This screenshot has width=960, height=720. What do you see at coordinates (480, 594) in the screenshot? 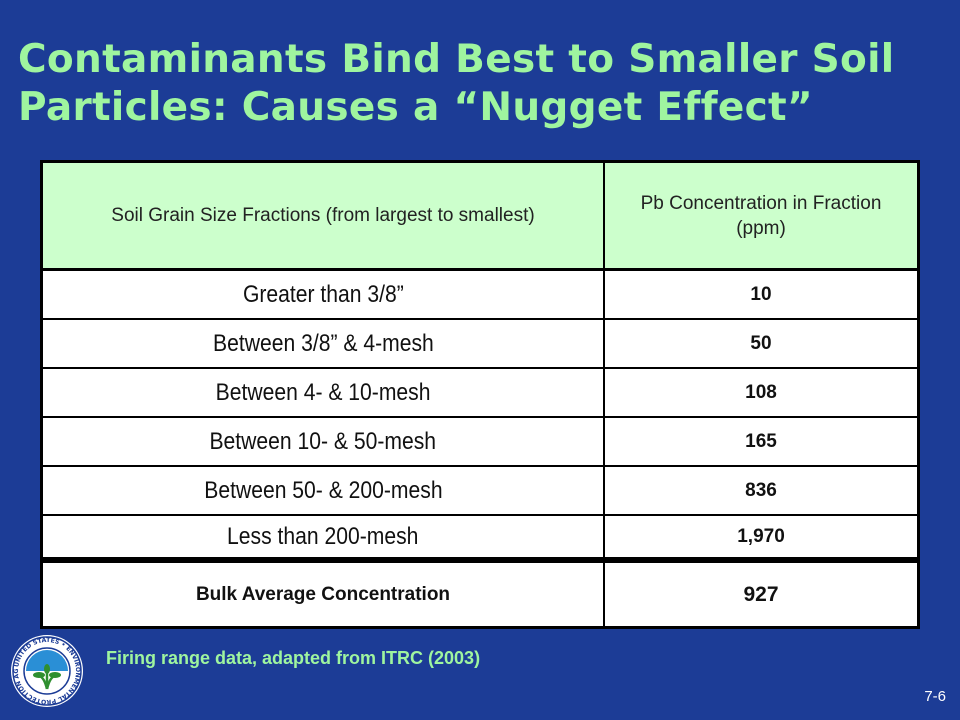
I see `bulk-average-row: Bulk Average Concentration 927` at bounding box center [480, 594].